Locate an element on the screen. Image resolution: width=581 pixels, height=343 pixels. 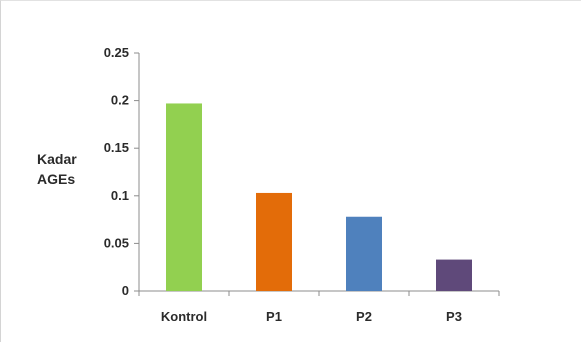
bar-p2 is located at coordinates (364, 253).